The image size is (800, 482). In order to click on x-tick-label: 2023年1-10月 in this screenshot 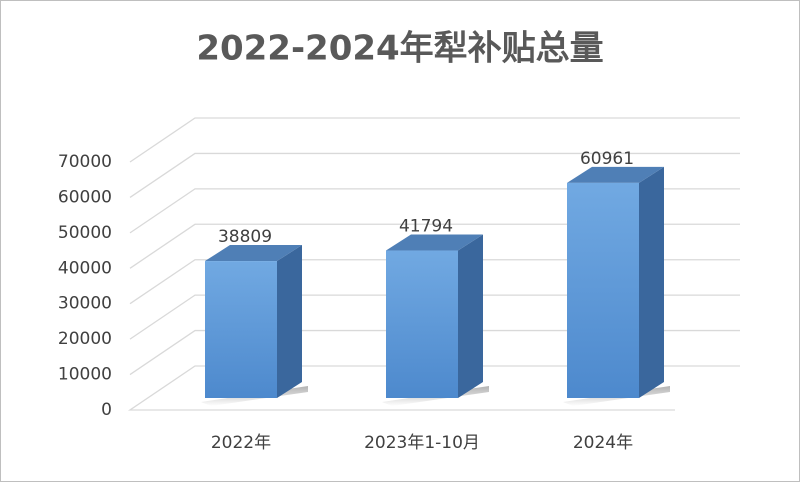, I will do `click(422, 443)`.